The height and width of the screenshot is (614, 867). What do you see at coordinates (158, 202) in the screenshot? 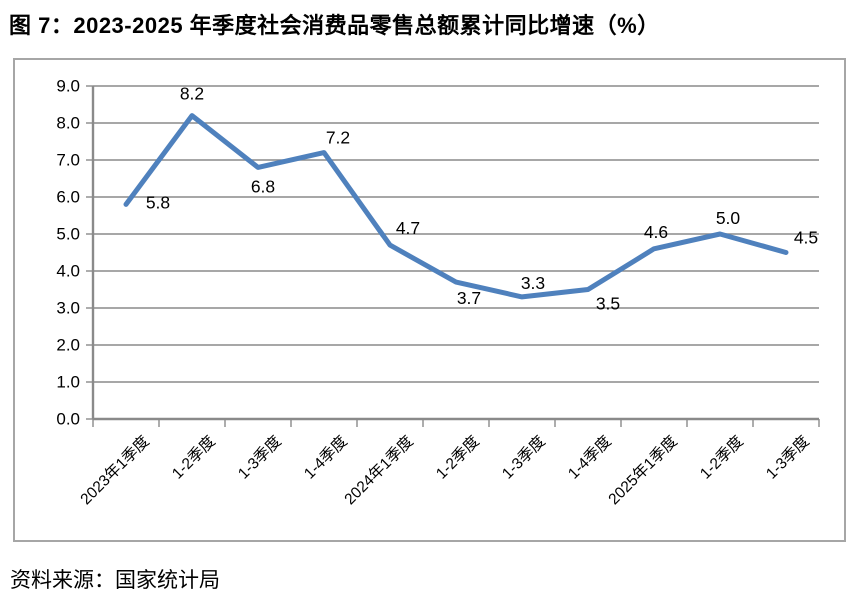
I see `data-point-label: 5.8` at bounding box center [158, 202].